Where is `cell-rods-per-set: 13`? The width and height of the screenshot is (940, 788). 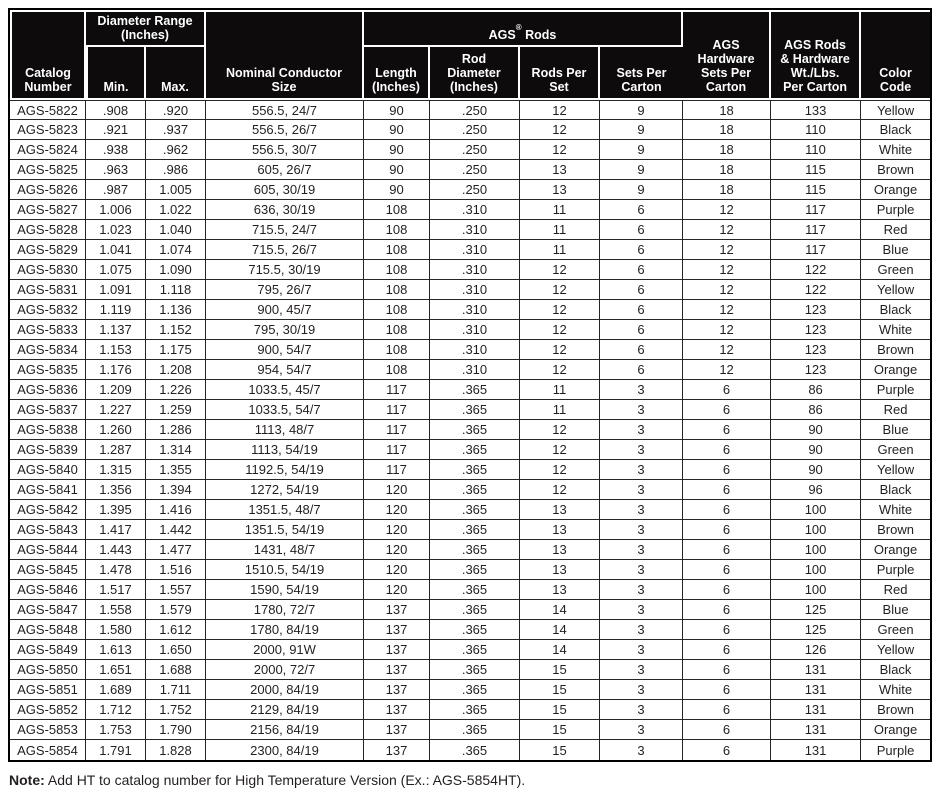
cell-rods-per-set: 13 is located at coordinates (560, 170).